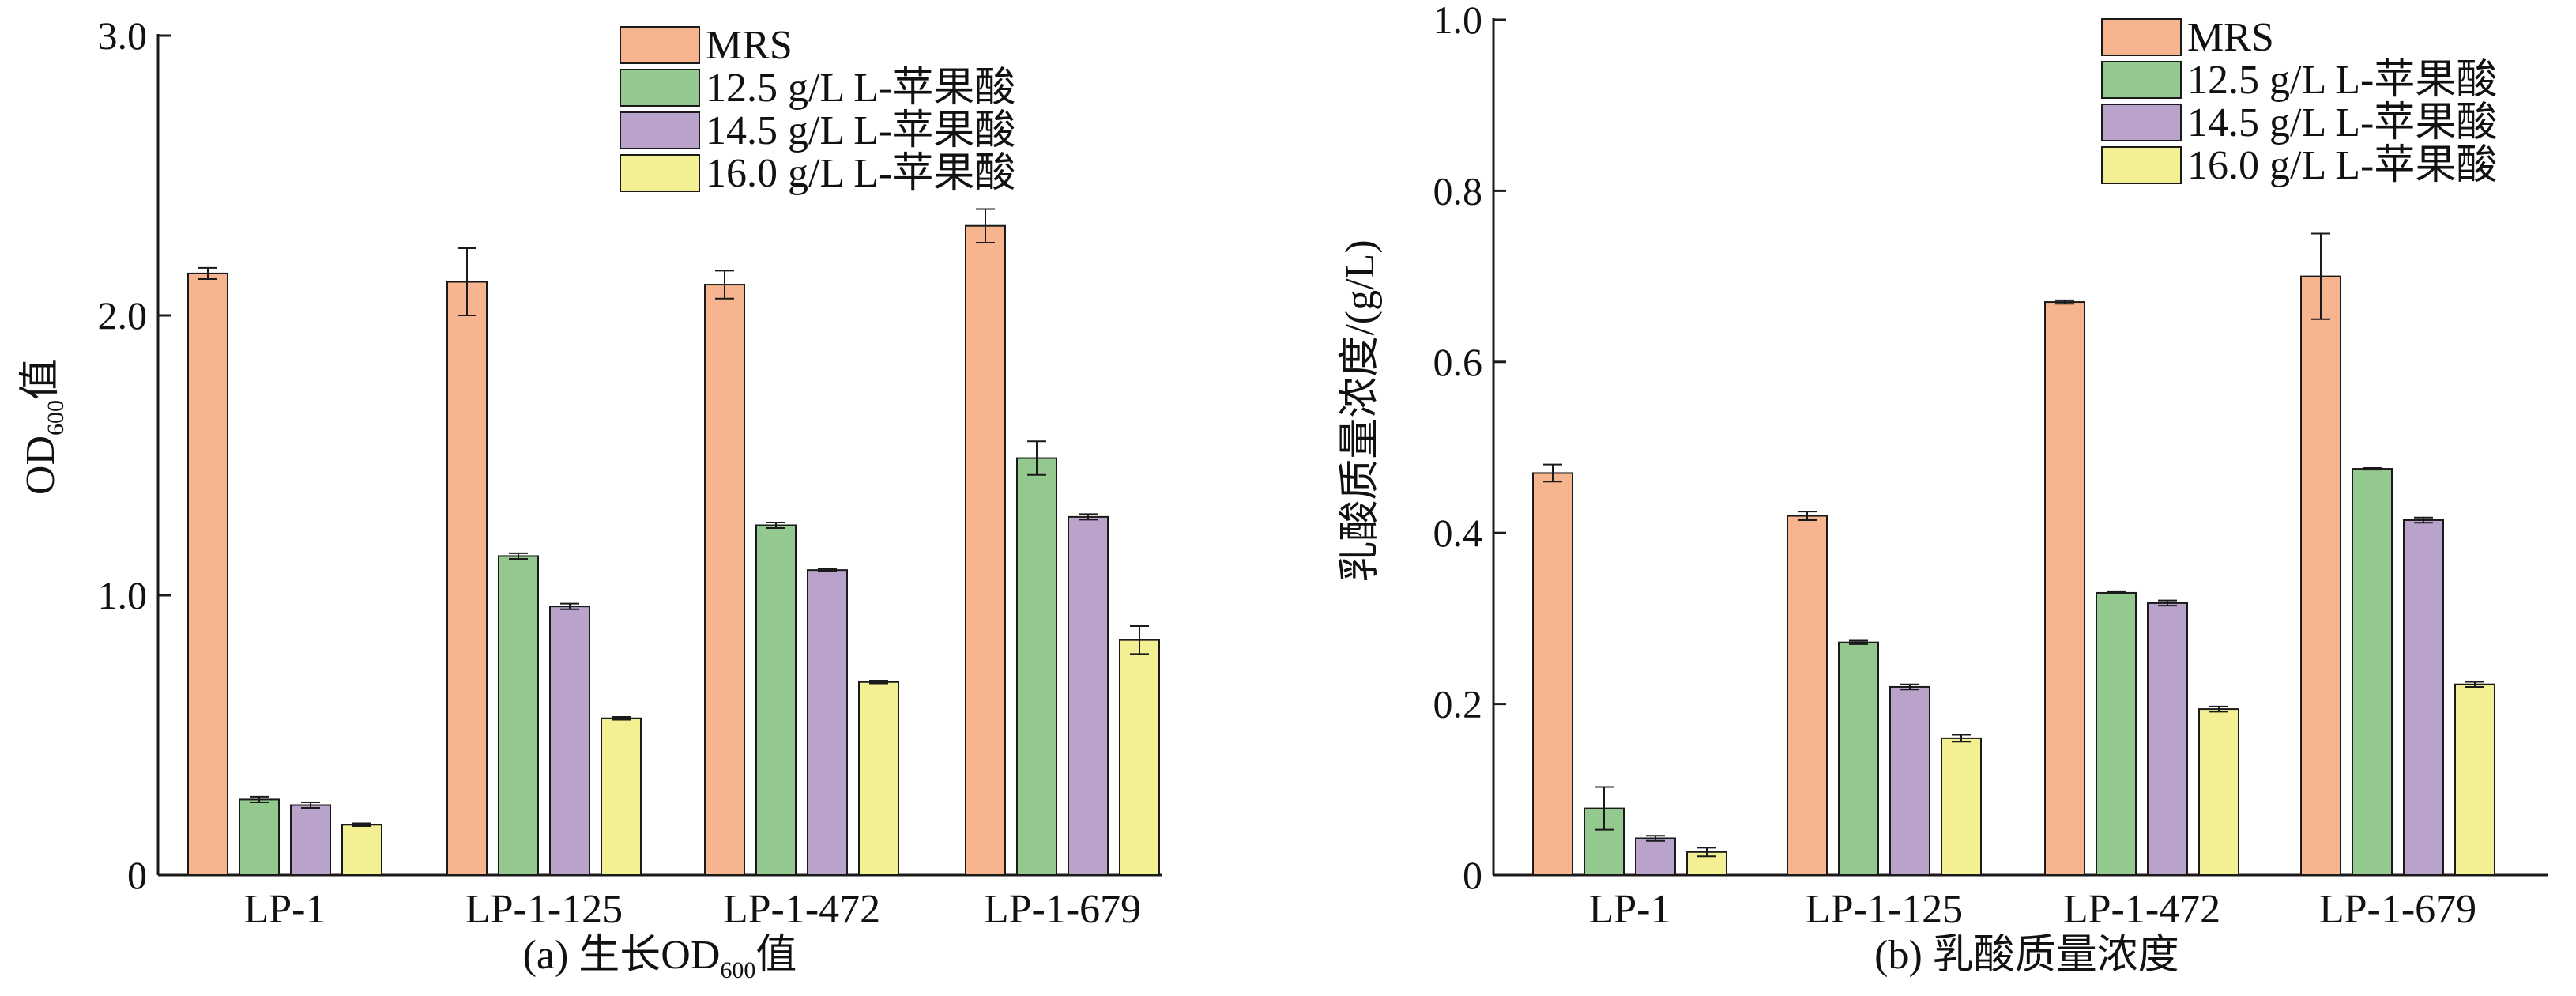 The height and width of the screenshot is (996, 2576). Describe the element at coordinates (40, 379) in the screenshot. I see `y-axis-label-suffix: 值` at that location.